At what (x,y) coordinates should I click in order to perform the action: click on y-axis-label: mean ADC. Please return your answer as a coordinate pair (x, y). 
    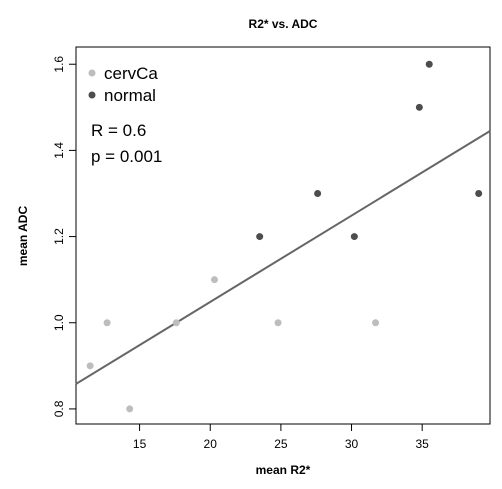
    Looking at the image, I should click on (23, 236).